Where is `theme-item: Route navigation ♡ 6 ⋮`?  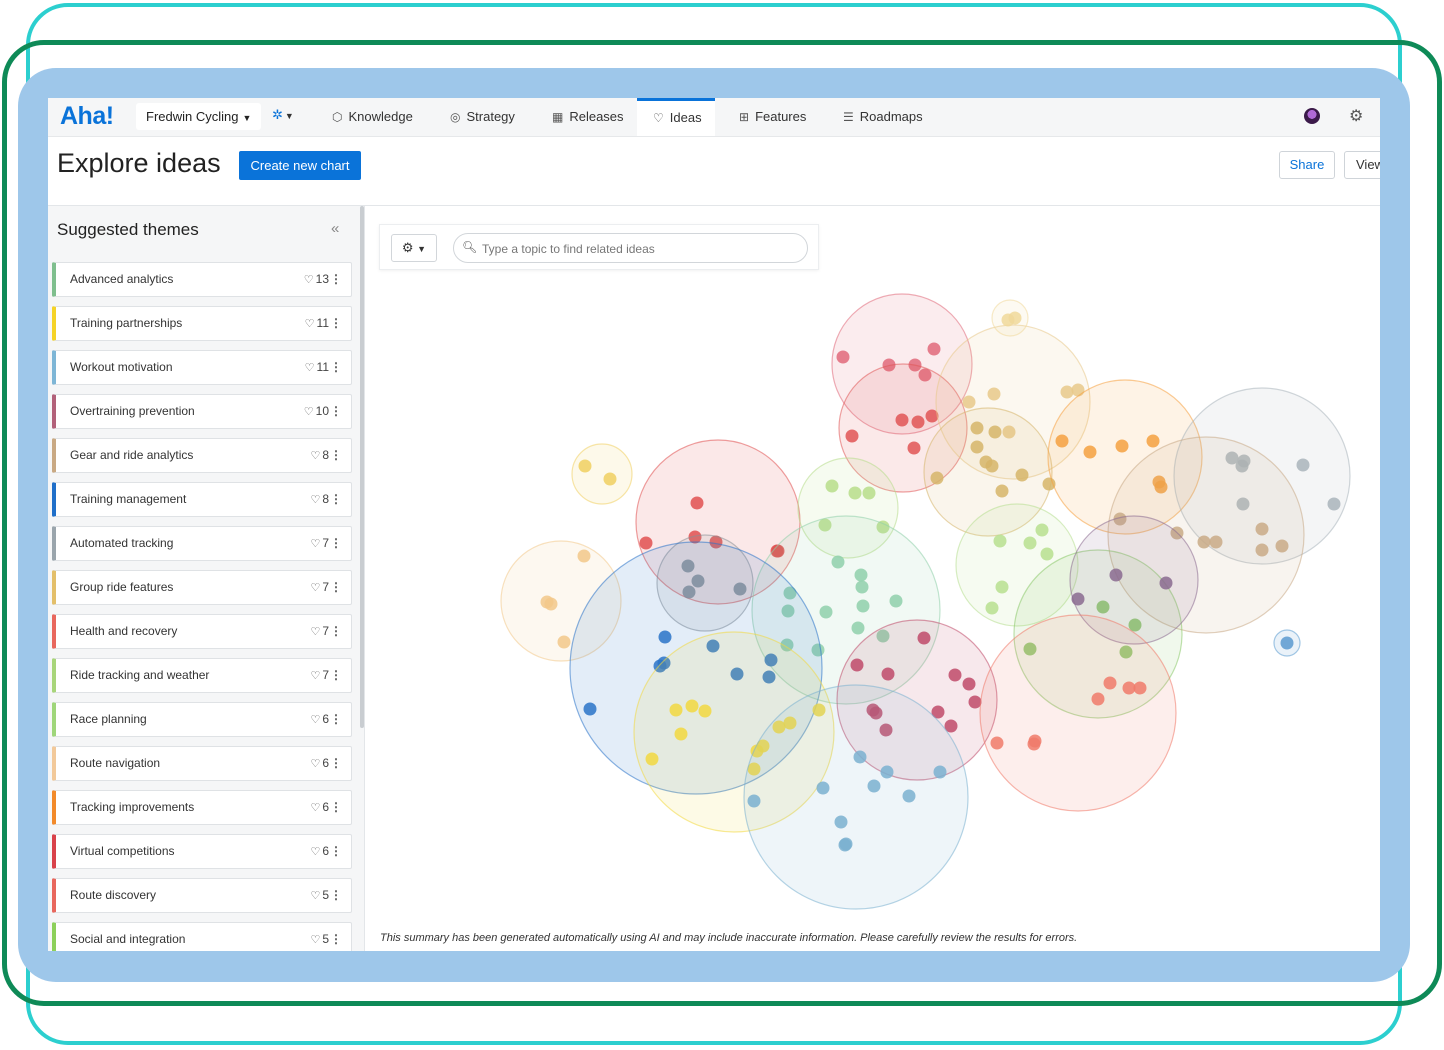
theme-item: Route navigation ♡ 6 ⋮ is located at coordinates (202, 763).